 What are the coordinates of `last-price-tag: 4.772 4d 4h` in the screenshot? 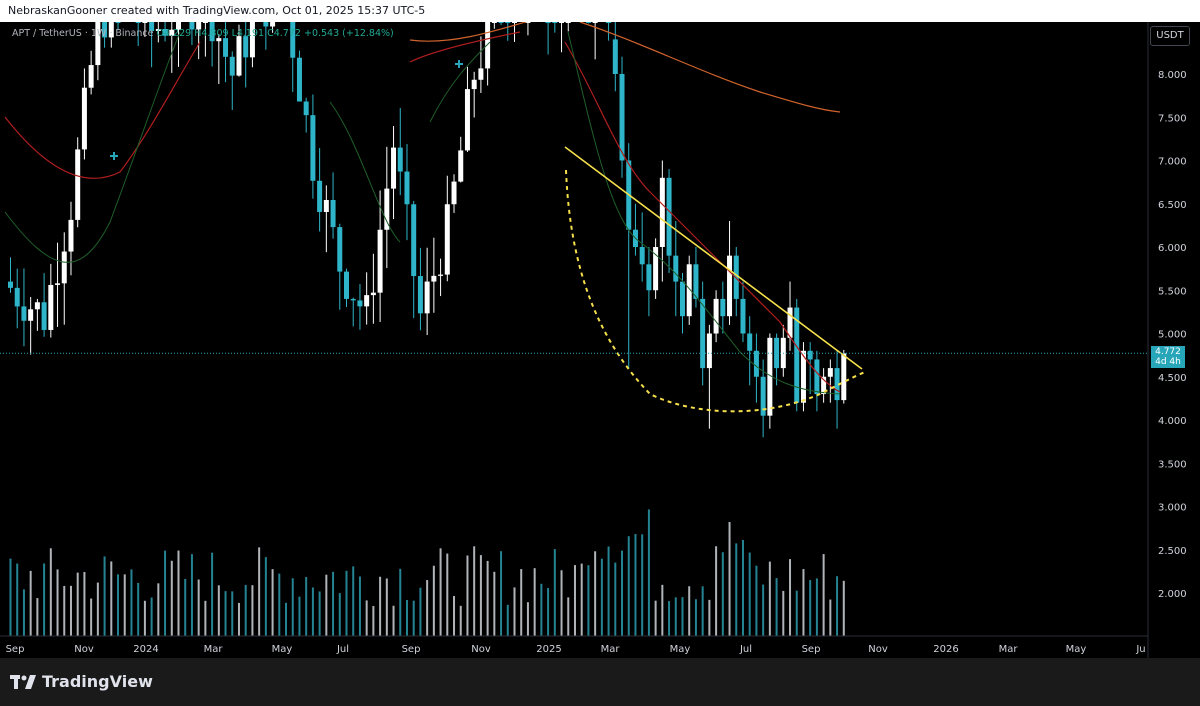 It's located at (1168, 357).